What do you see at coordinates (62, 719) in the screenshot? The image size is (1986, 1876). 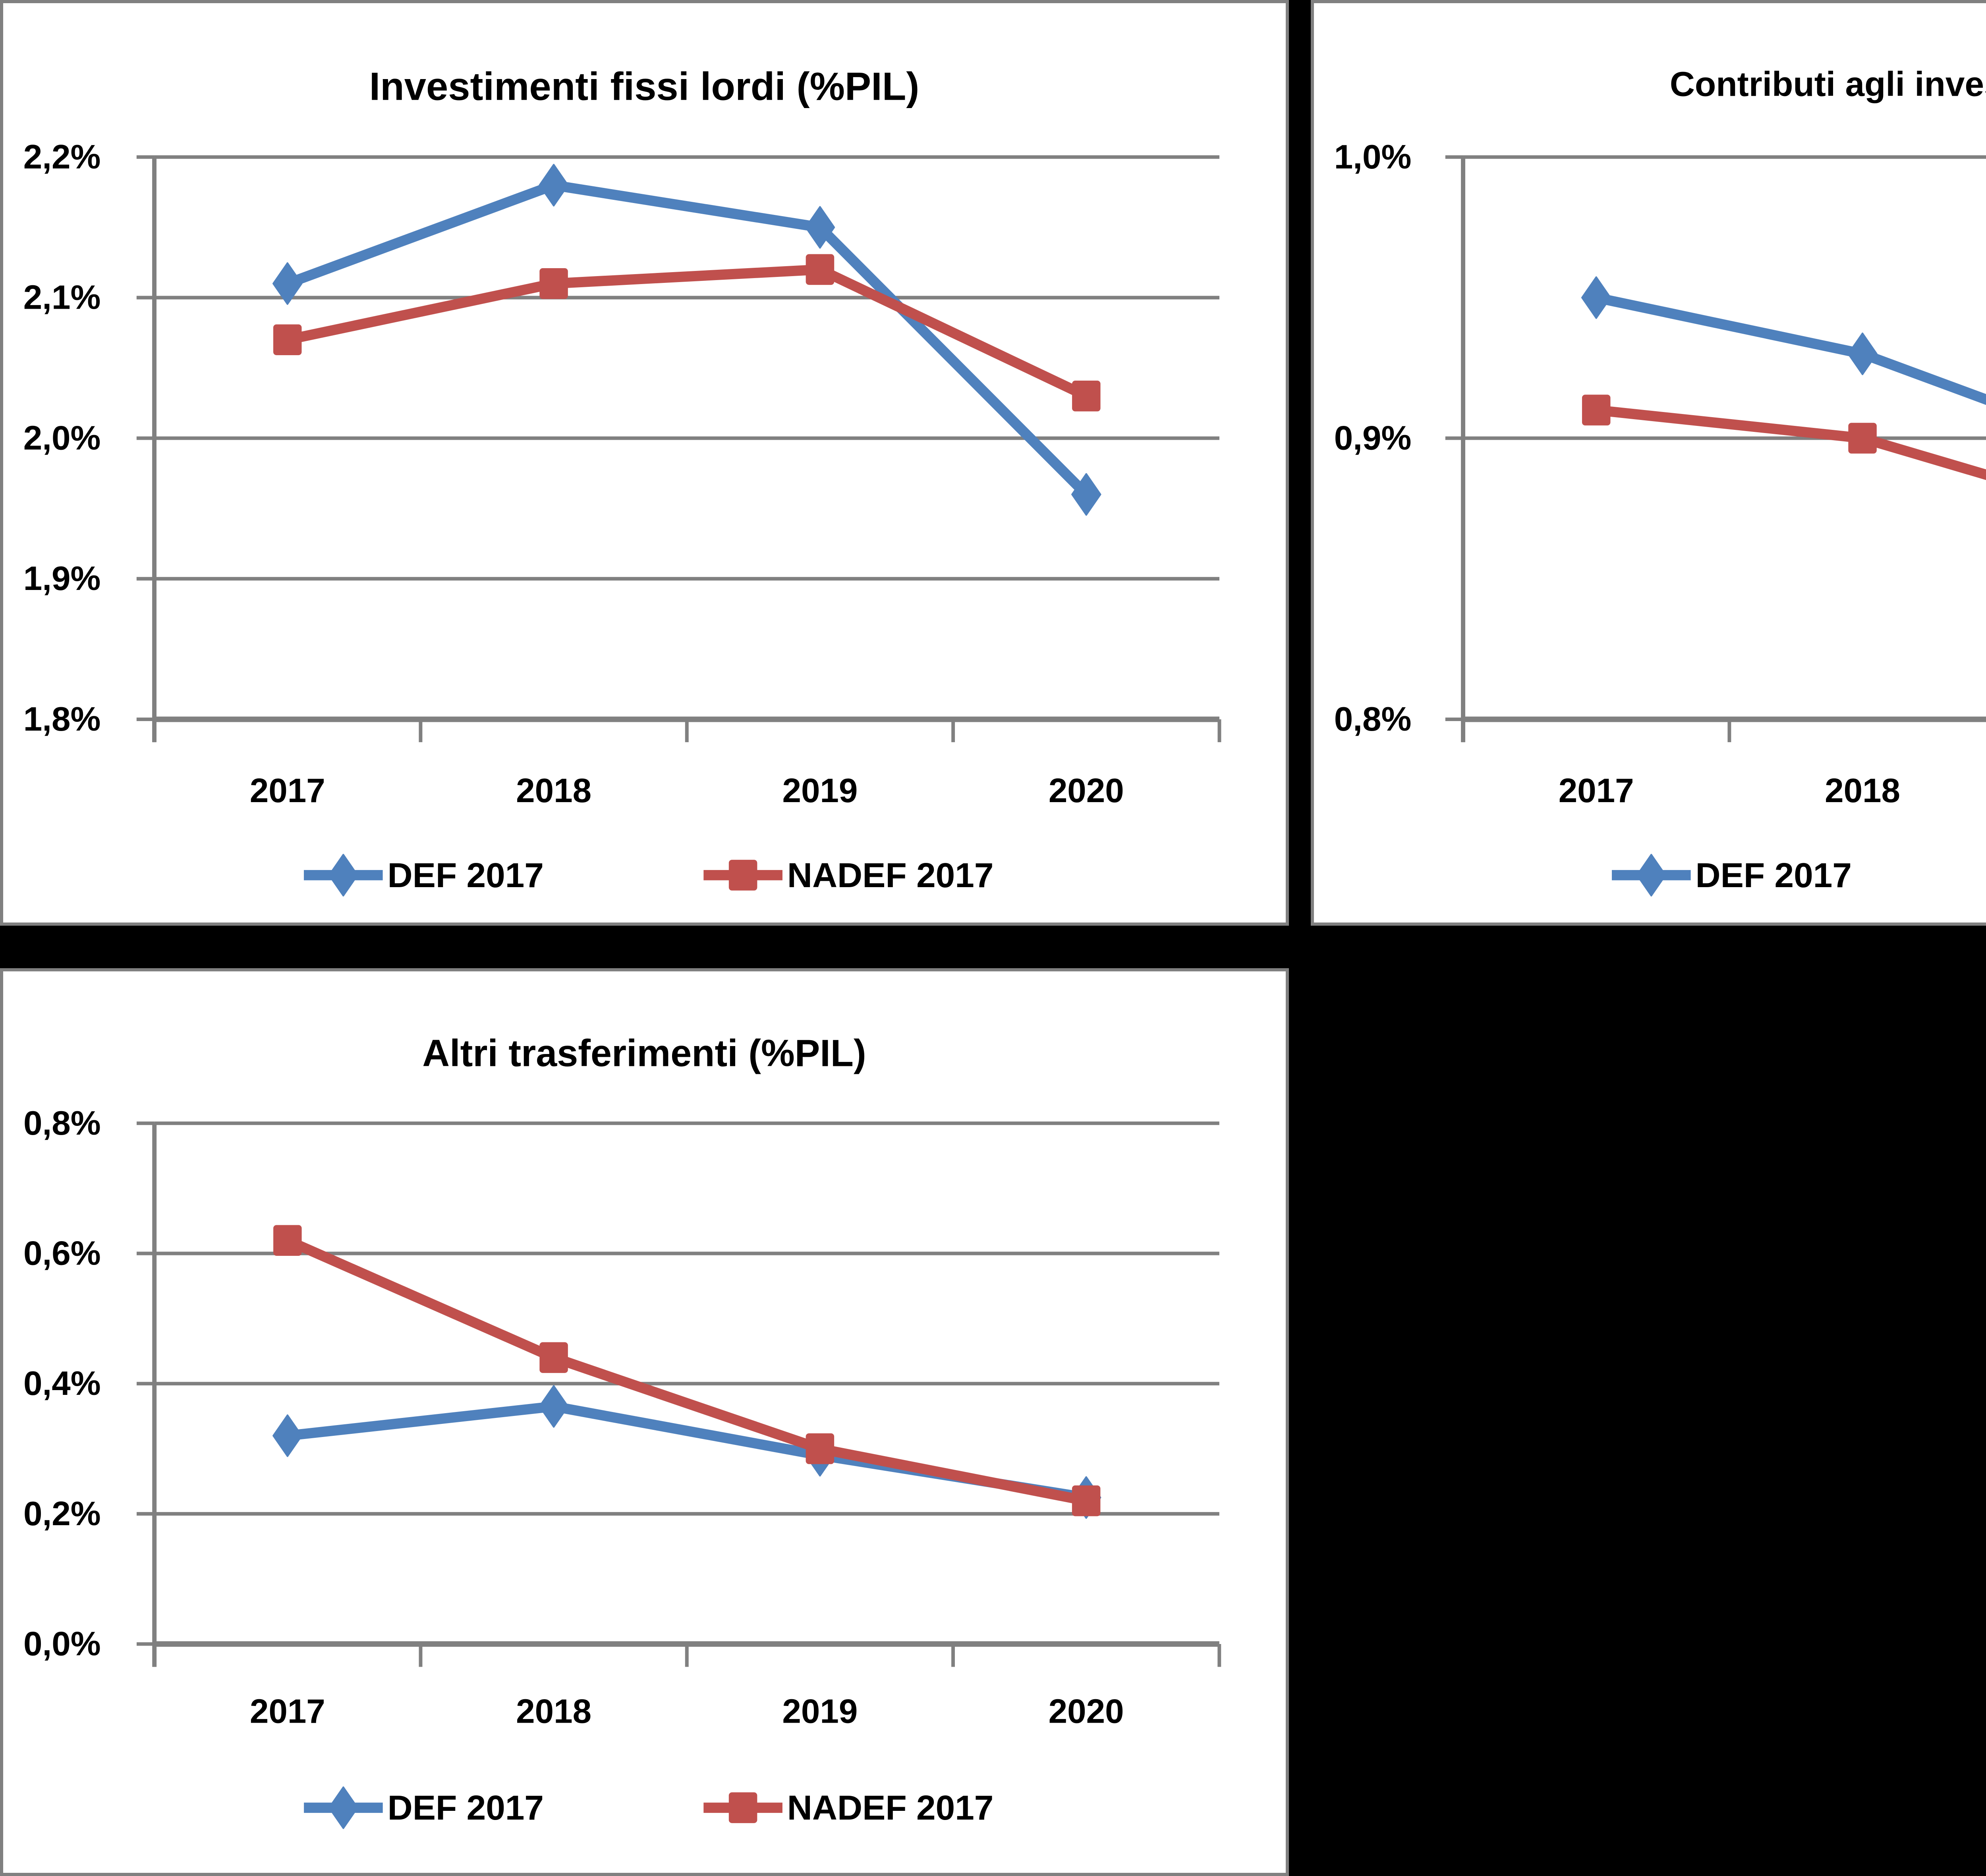 I see `y-tick-label: 1,8%` at bounding box center [62, 719].